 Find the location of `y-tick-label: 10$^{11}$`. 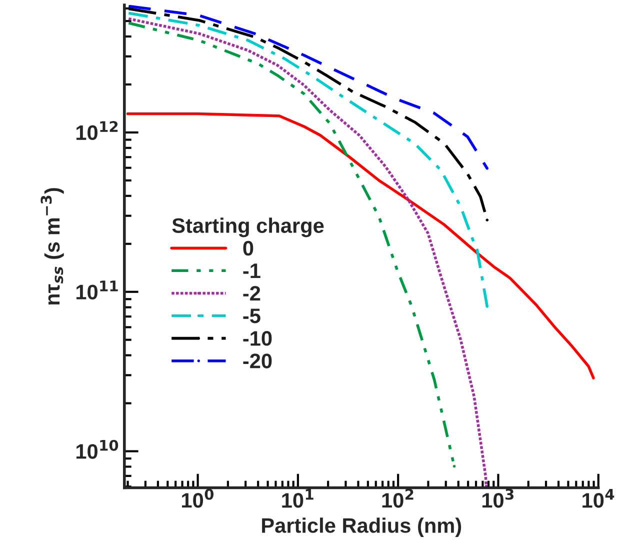

y-tick-label: 10$^{11}$ is located at coordinates (97, 290).